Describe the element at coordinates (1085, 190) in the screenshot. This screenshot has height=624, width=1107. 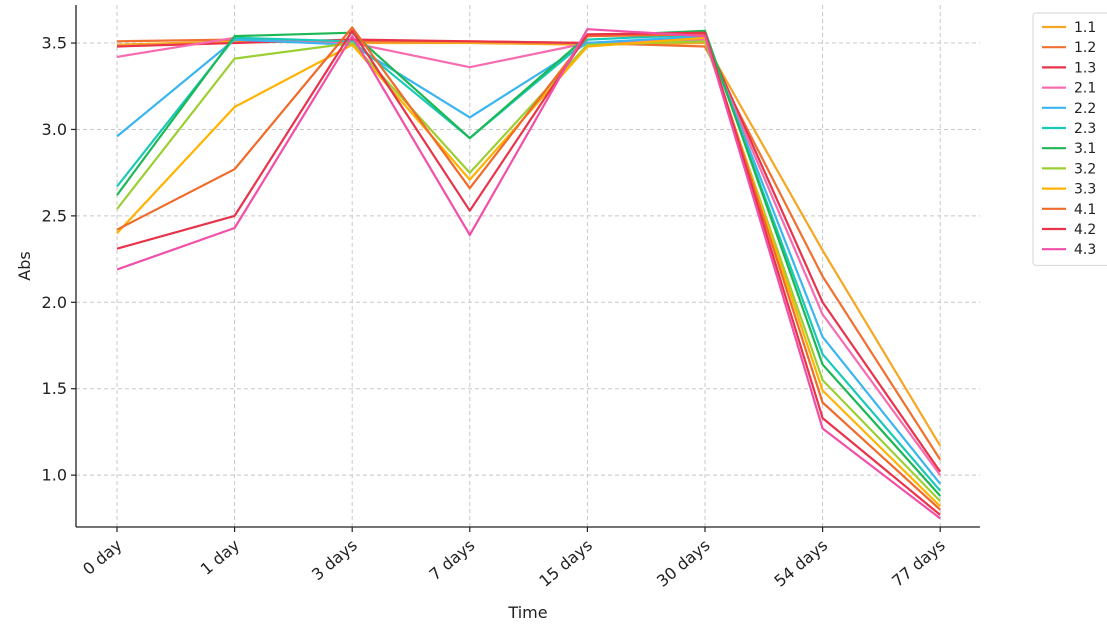
I see `legend-label: 3.3` at that location.